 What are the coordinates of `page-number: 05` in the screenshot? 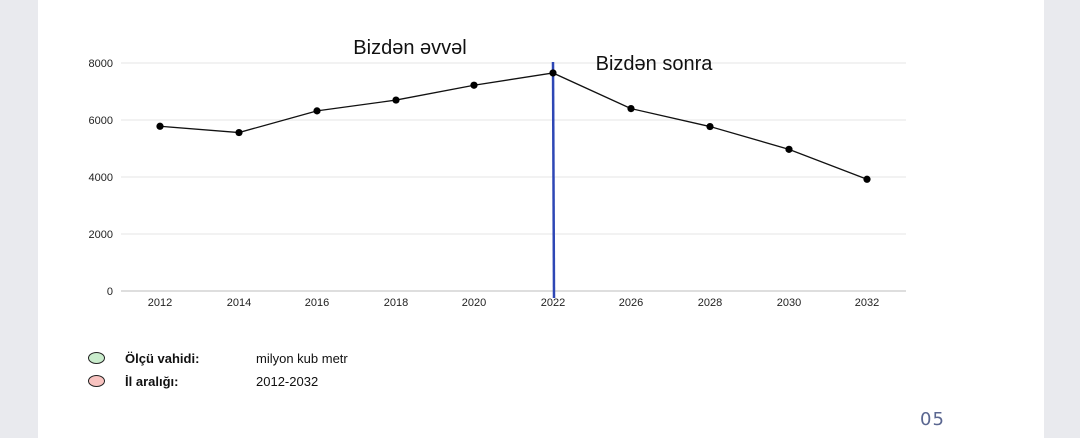 It's located at (932, 419).